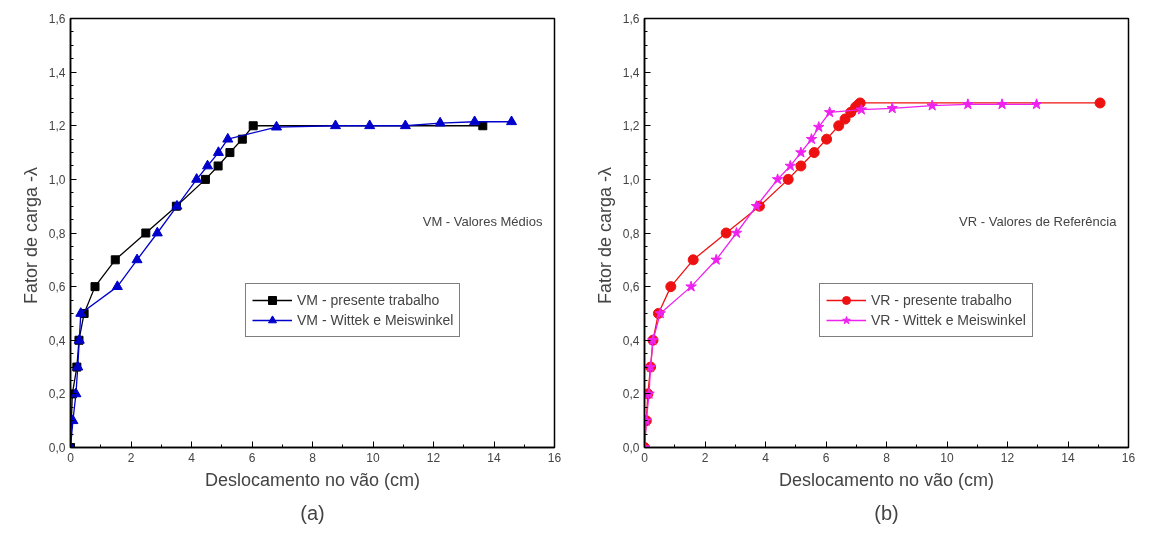 This screenshot has height=533, width=1153. I want to click on text: (b), so click(886, 512).